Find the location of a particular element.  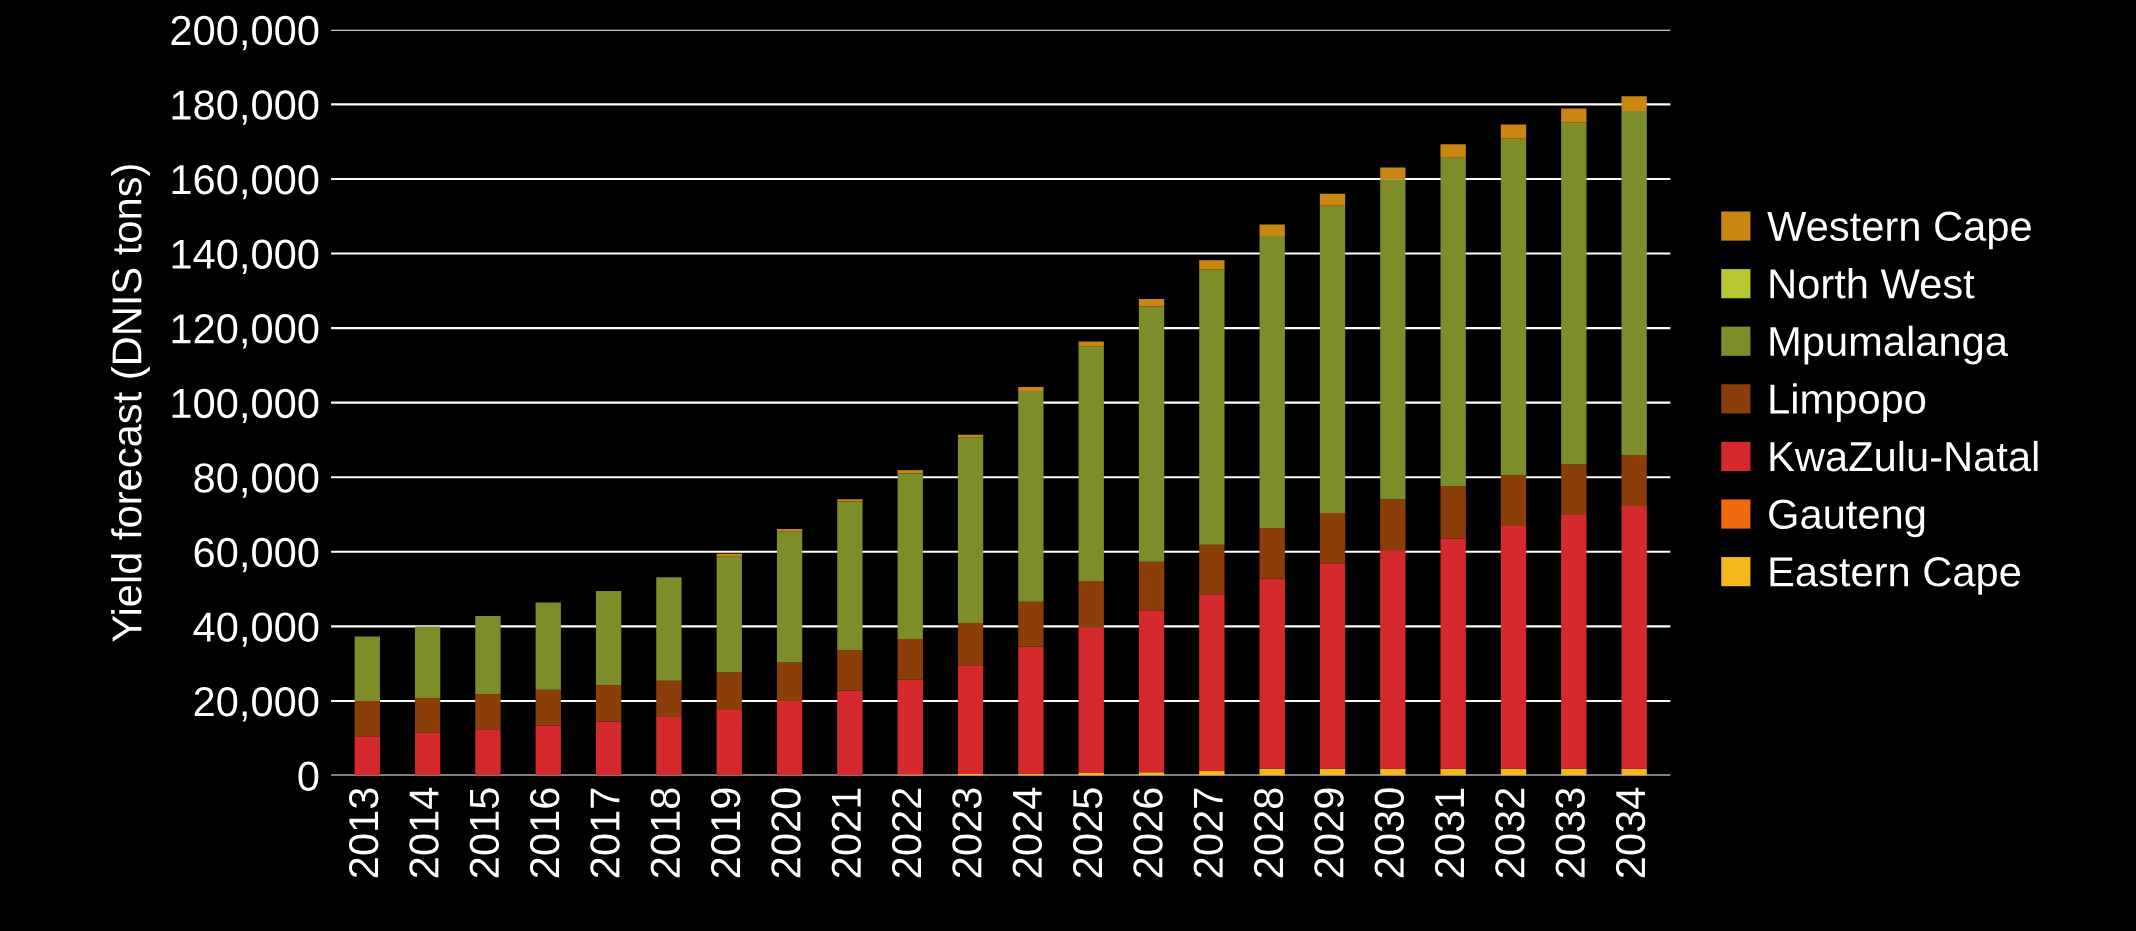

x-tick-label: 2014 is located at coordinates (424, 832).